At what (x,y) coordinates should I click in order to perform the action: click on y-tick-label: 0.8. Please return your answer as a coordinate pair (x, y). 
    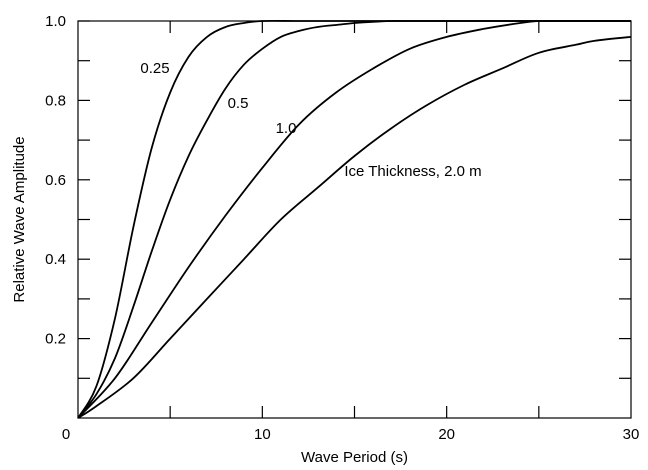
    Looking at the image, I should click on (55, 100).